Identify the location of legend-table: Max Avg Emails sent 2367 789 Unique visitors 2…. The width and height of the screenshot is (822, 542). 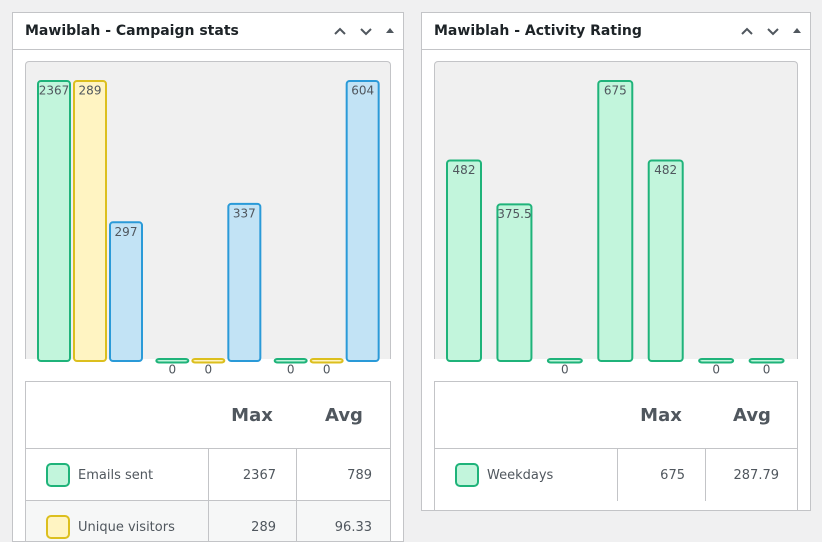
(208, 461).